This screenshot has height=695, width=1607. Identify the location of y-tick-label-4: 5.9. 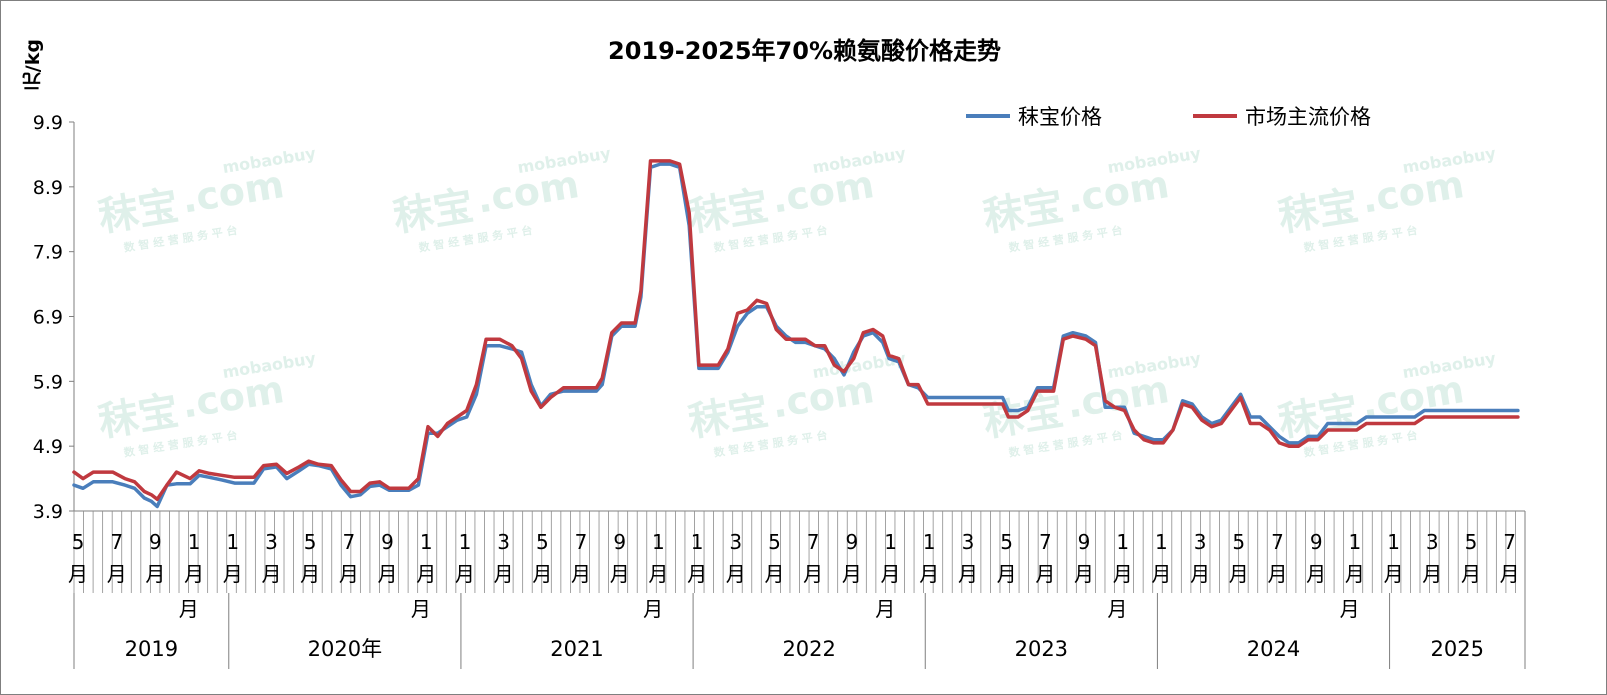
(48, 382).